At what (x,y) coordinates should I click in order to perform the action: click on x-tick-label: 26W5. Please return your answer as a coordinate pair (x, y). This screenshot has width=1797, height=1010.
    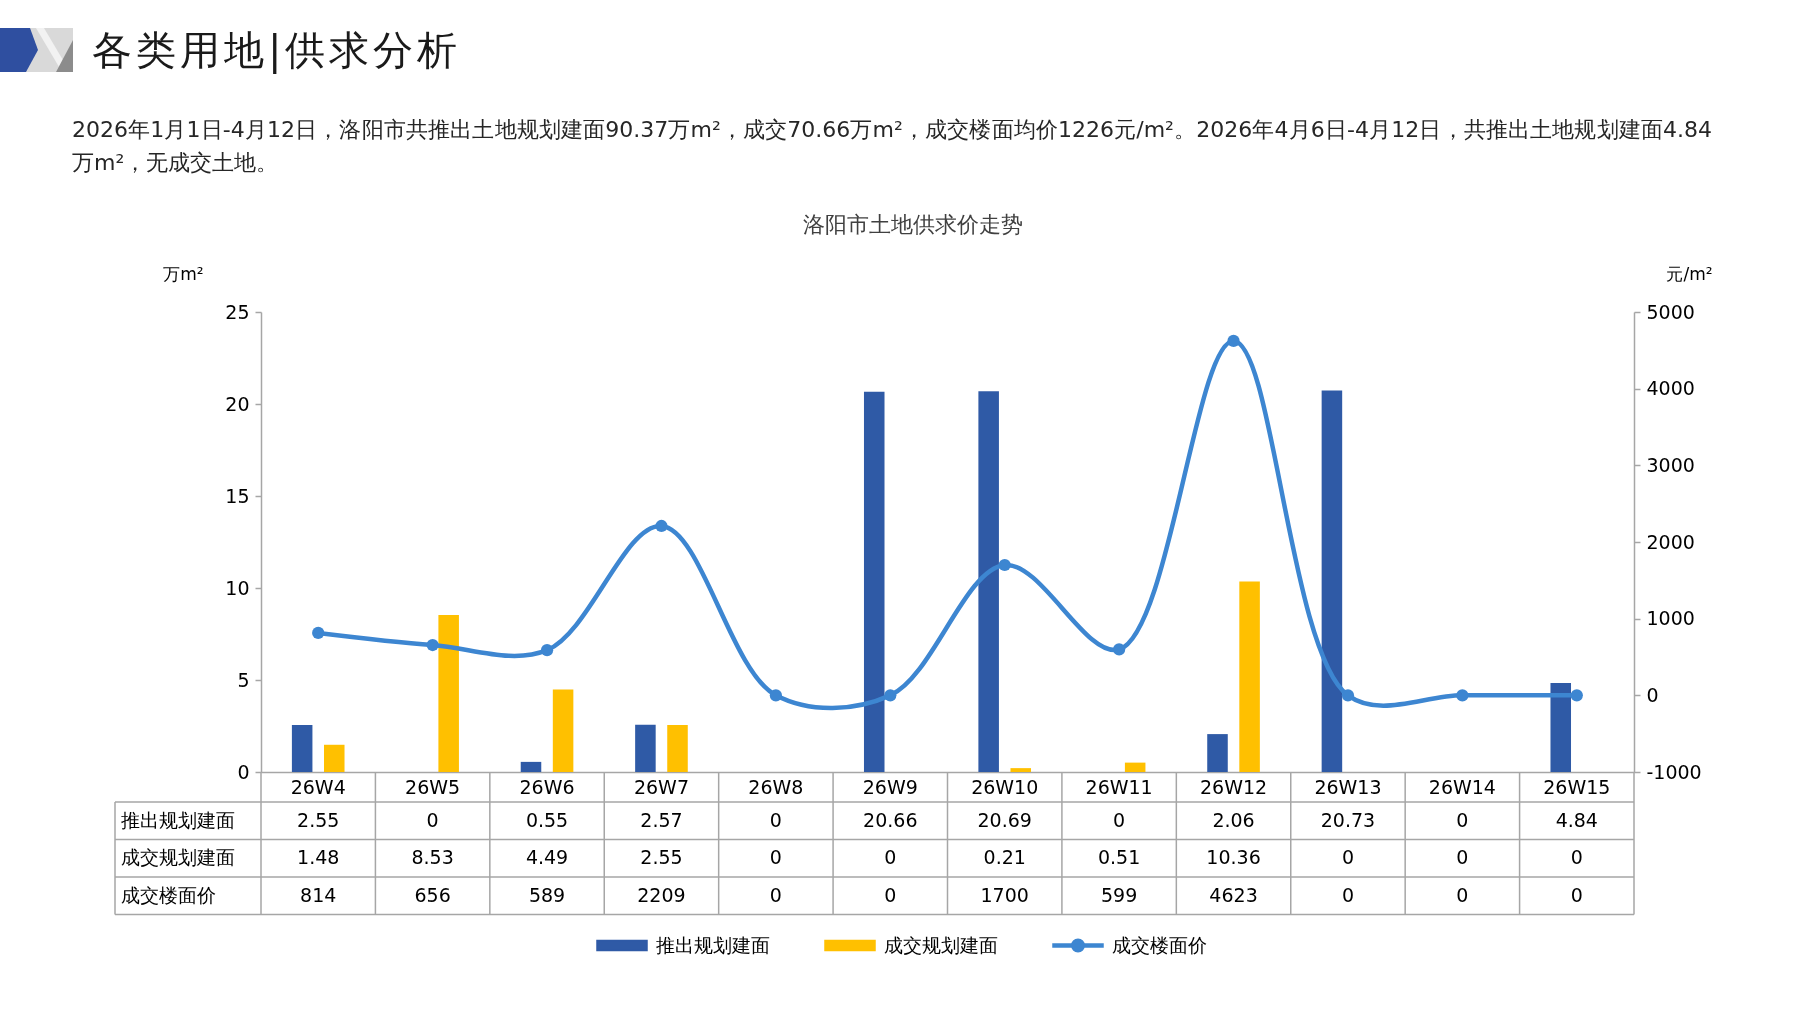
    Looking at the image, I should click on (433, 786).